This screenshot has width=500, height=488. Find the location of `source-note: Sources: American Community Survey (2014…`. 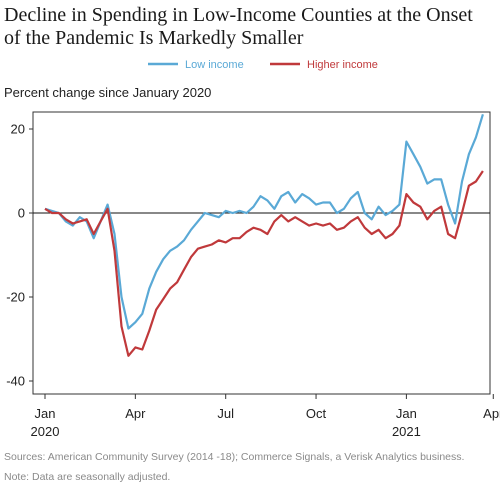

source-note: Sources: American Community Survey (2014… is located at coordinates (234, 457).